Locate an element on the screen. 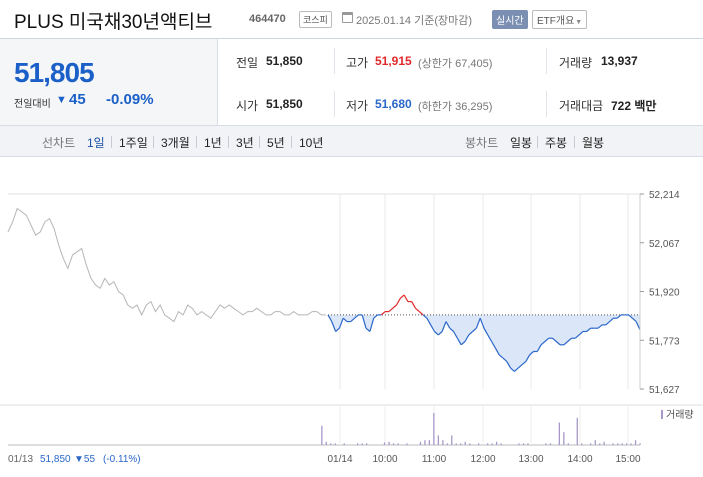 This screenshot has height=477, width=703. tab-5year: 5년 is located at coordinates (276, 143).